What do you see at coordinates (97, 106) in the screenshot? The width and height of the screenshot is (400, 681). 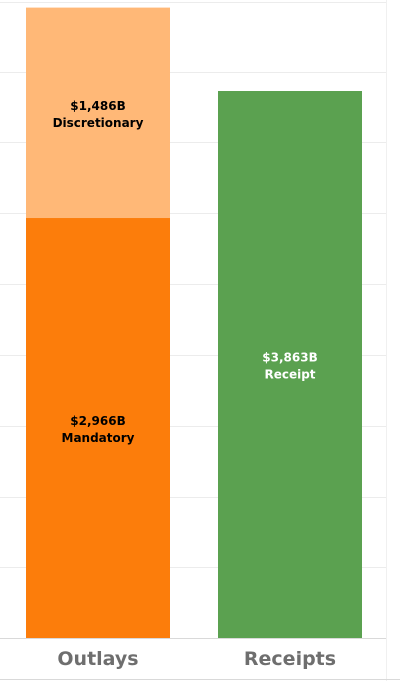 I see `data-label-value: $1,486B` at bounding box center [97, 106].